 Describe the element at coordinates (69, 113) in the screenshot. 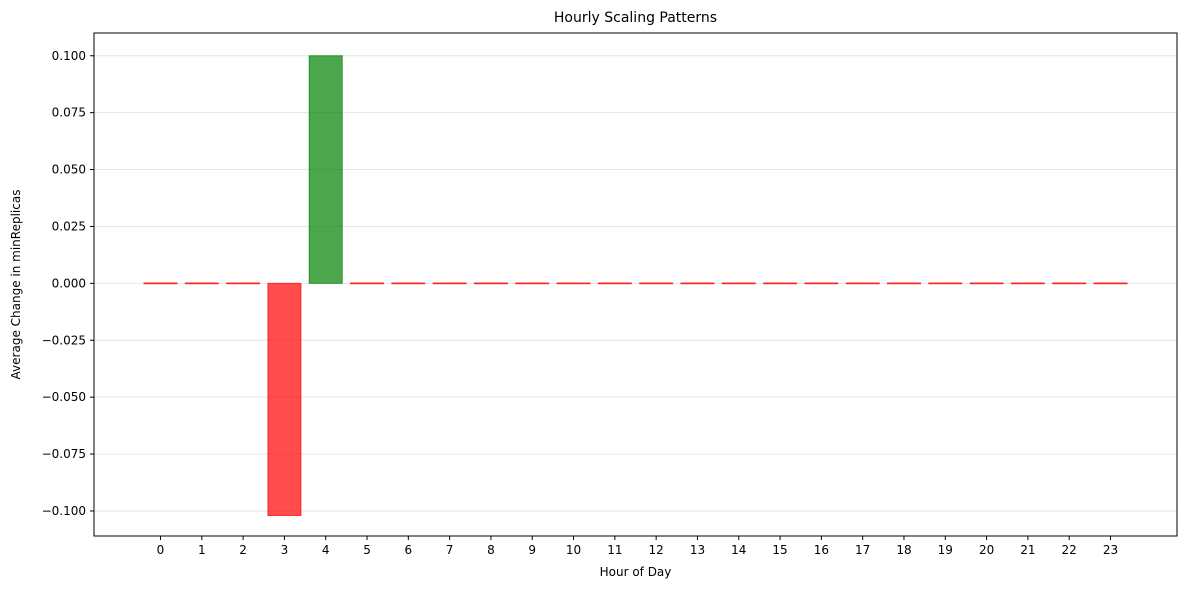

I see `y-tick-label: 0.075` at that location.